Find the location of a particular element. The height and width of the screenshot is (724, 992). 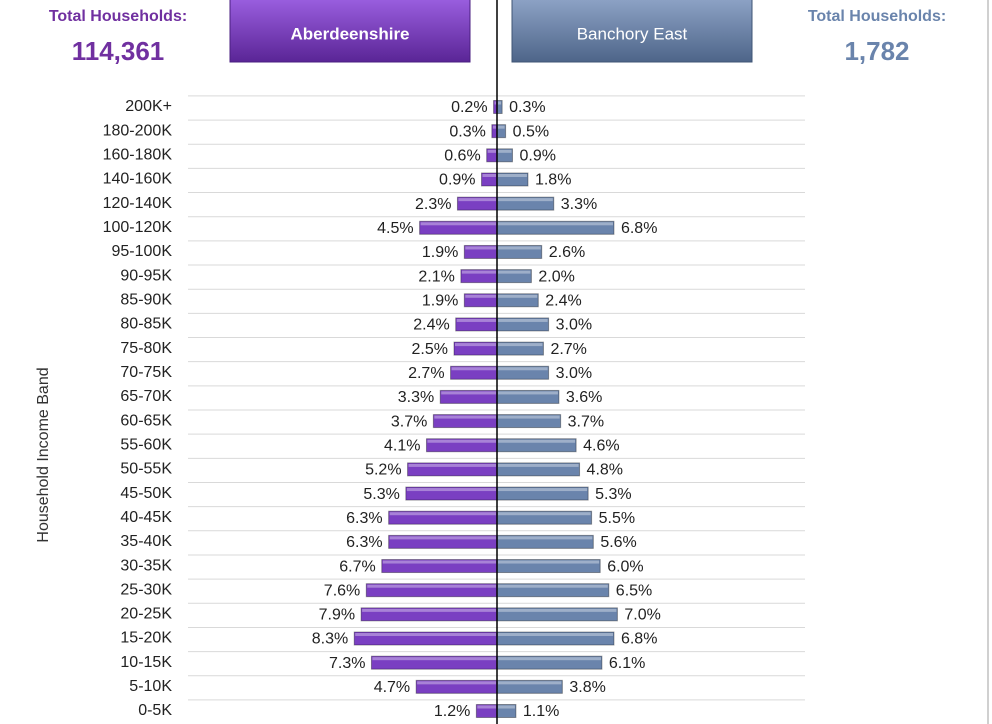

category-label: 120-140K is located at coordinates (138, 203).